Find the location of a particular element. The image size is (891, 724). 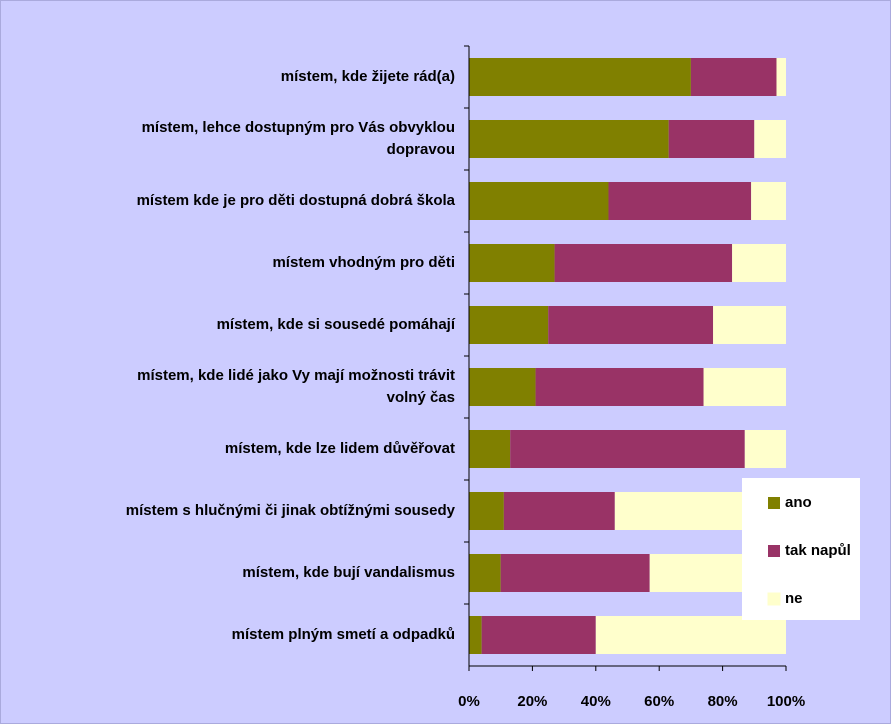

legend-box is located at coordinates (801, 549).